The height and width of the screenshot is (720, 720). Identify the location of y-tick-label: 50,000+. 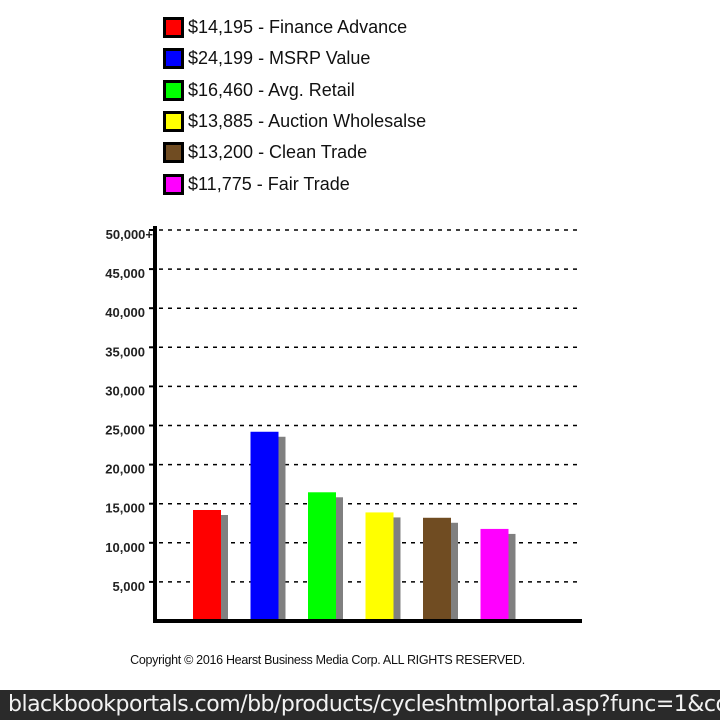
(130, 234).